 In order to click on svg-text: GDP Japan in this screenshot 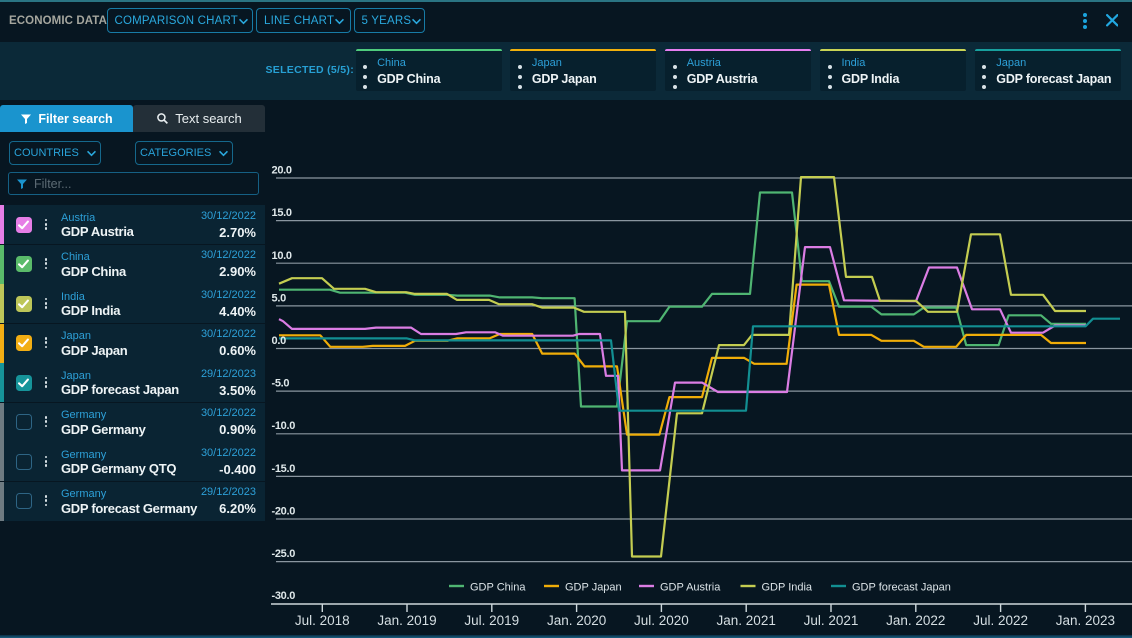, I will do `click(593, 588)`.